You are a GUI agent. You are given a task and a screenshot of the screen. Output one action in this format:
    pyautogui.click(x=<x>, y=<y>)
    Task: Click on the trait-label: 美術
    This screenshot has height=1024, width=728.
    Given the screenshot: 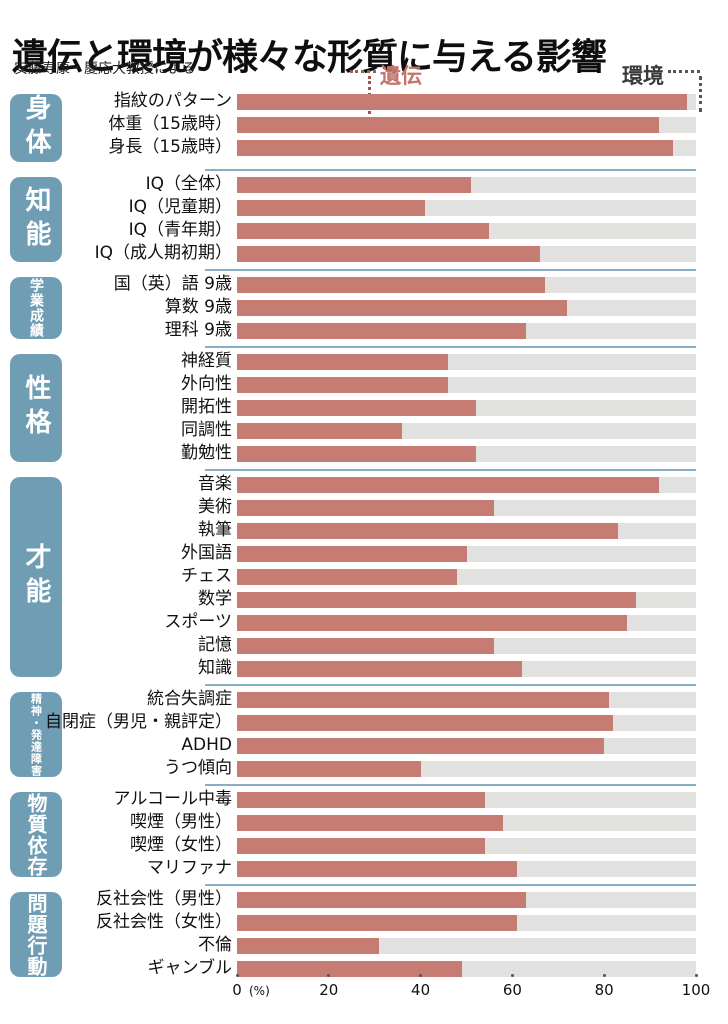 What is the action you would take?
    pyautogui.click(x=215, y=507)
    